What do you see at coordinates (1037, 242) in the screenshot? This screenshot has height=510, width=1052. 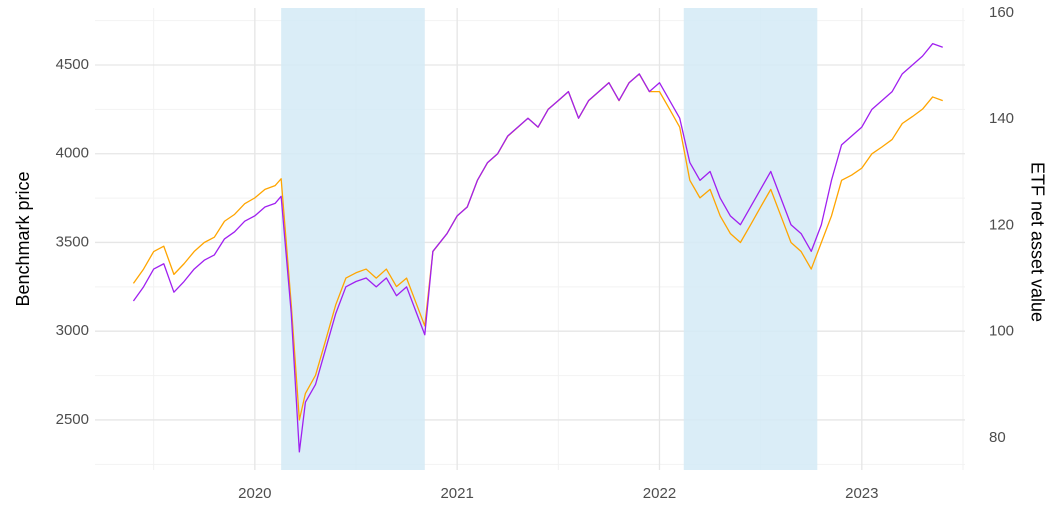 I see `y2-axis-title: ETF net asset value` at bounding box center [1037, 242].